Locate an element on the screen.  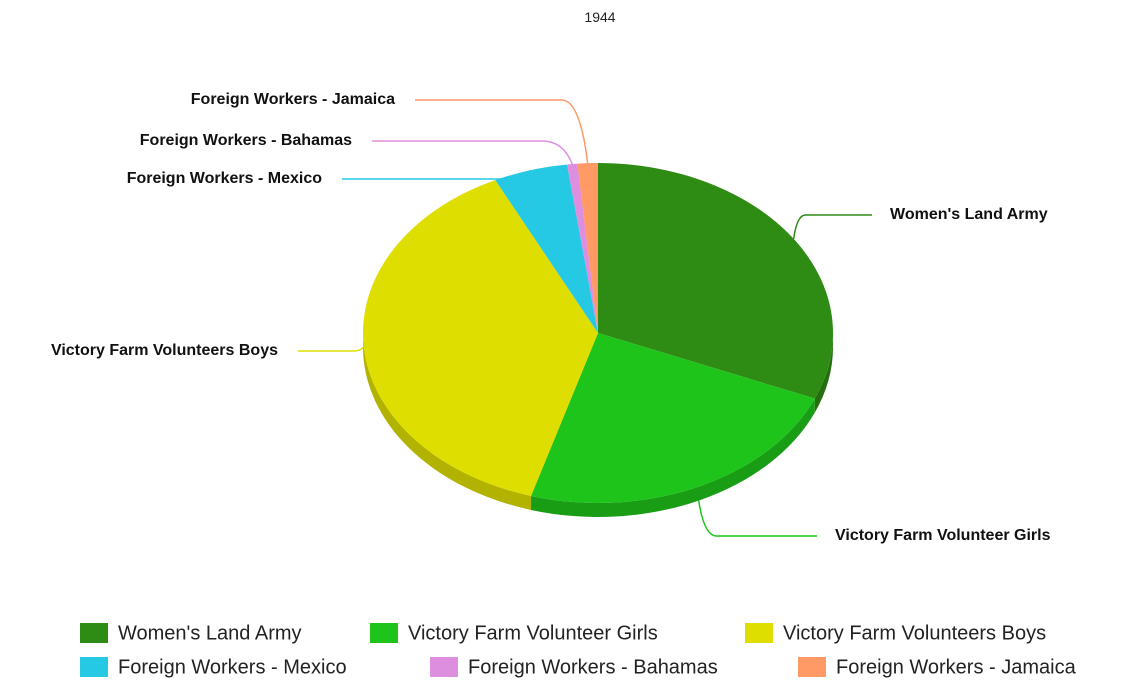
slice-label: Foreign Workers - Mexico is located at coordinates (225, 178).